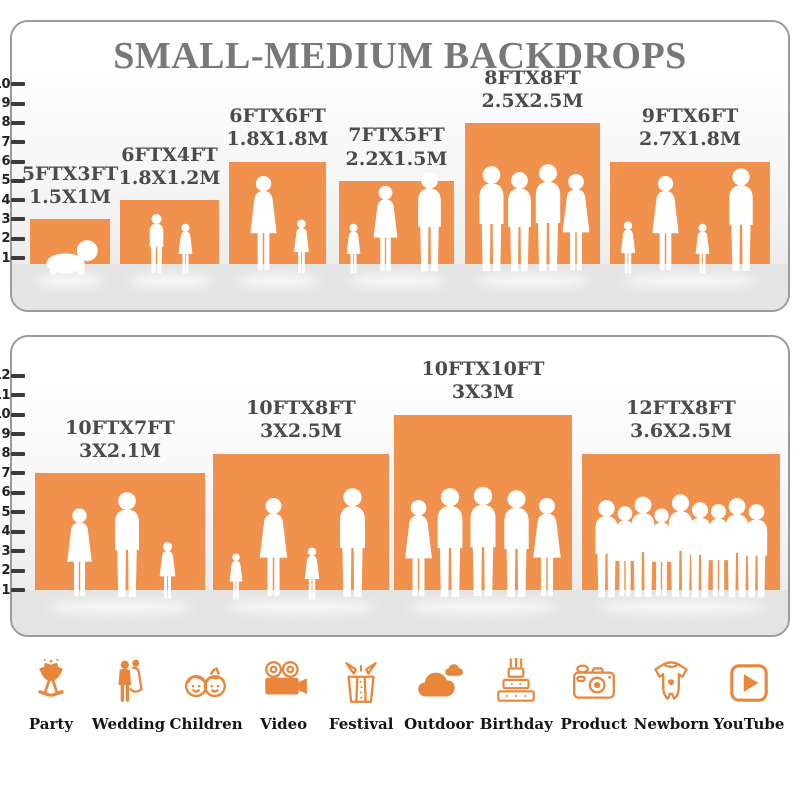  Describe the element at coordinates (277, 116) in the screenshot. I see `size-label-ft: 6FTX6FT` at that location.